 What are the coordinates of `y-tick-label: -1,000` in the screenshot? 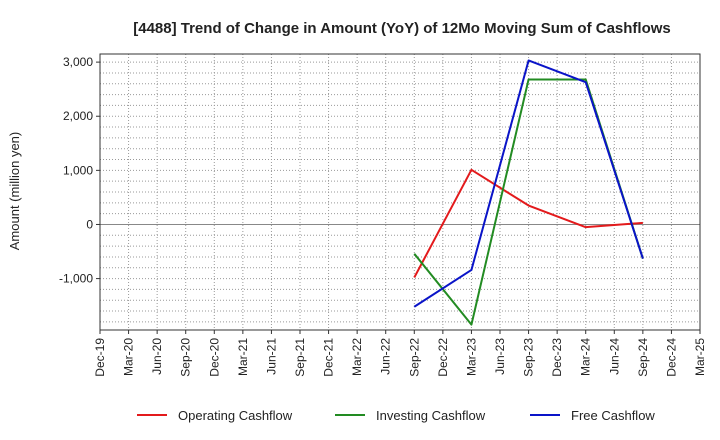 It's located at (76, 279).